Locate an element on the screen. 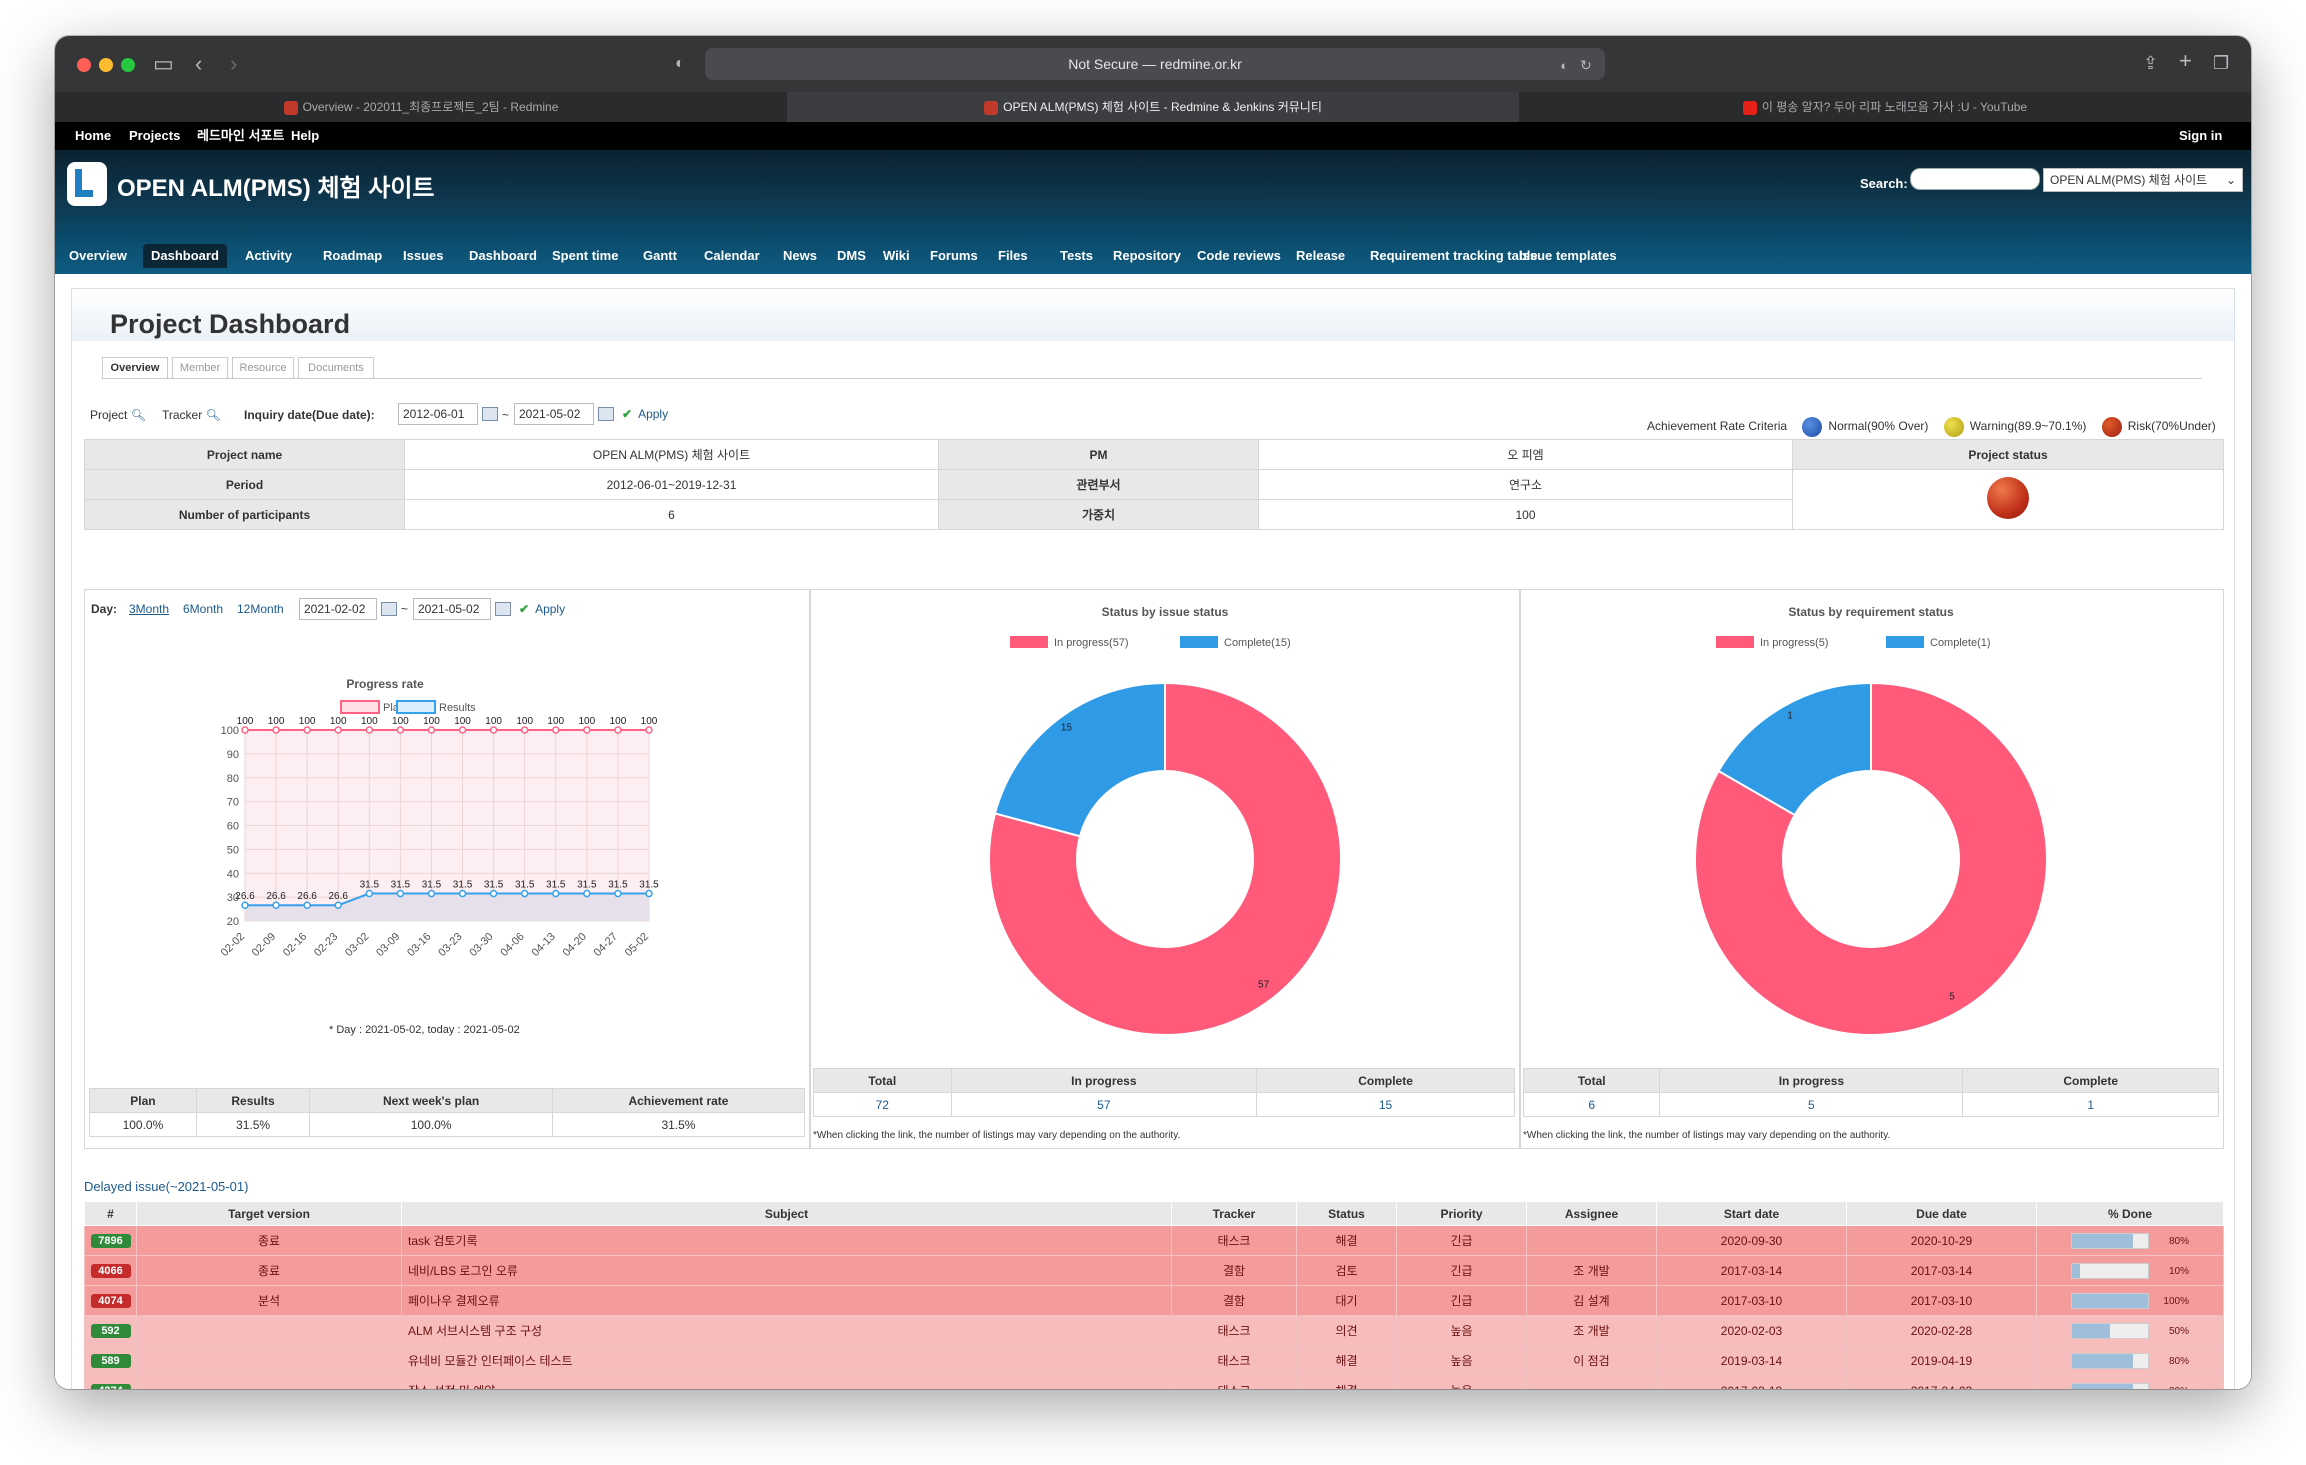 This screenshot has width=2306, height=1465. req-inprogress-link: 5 is located at coordinates (1811, 1104).